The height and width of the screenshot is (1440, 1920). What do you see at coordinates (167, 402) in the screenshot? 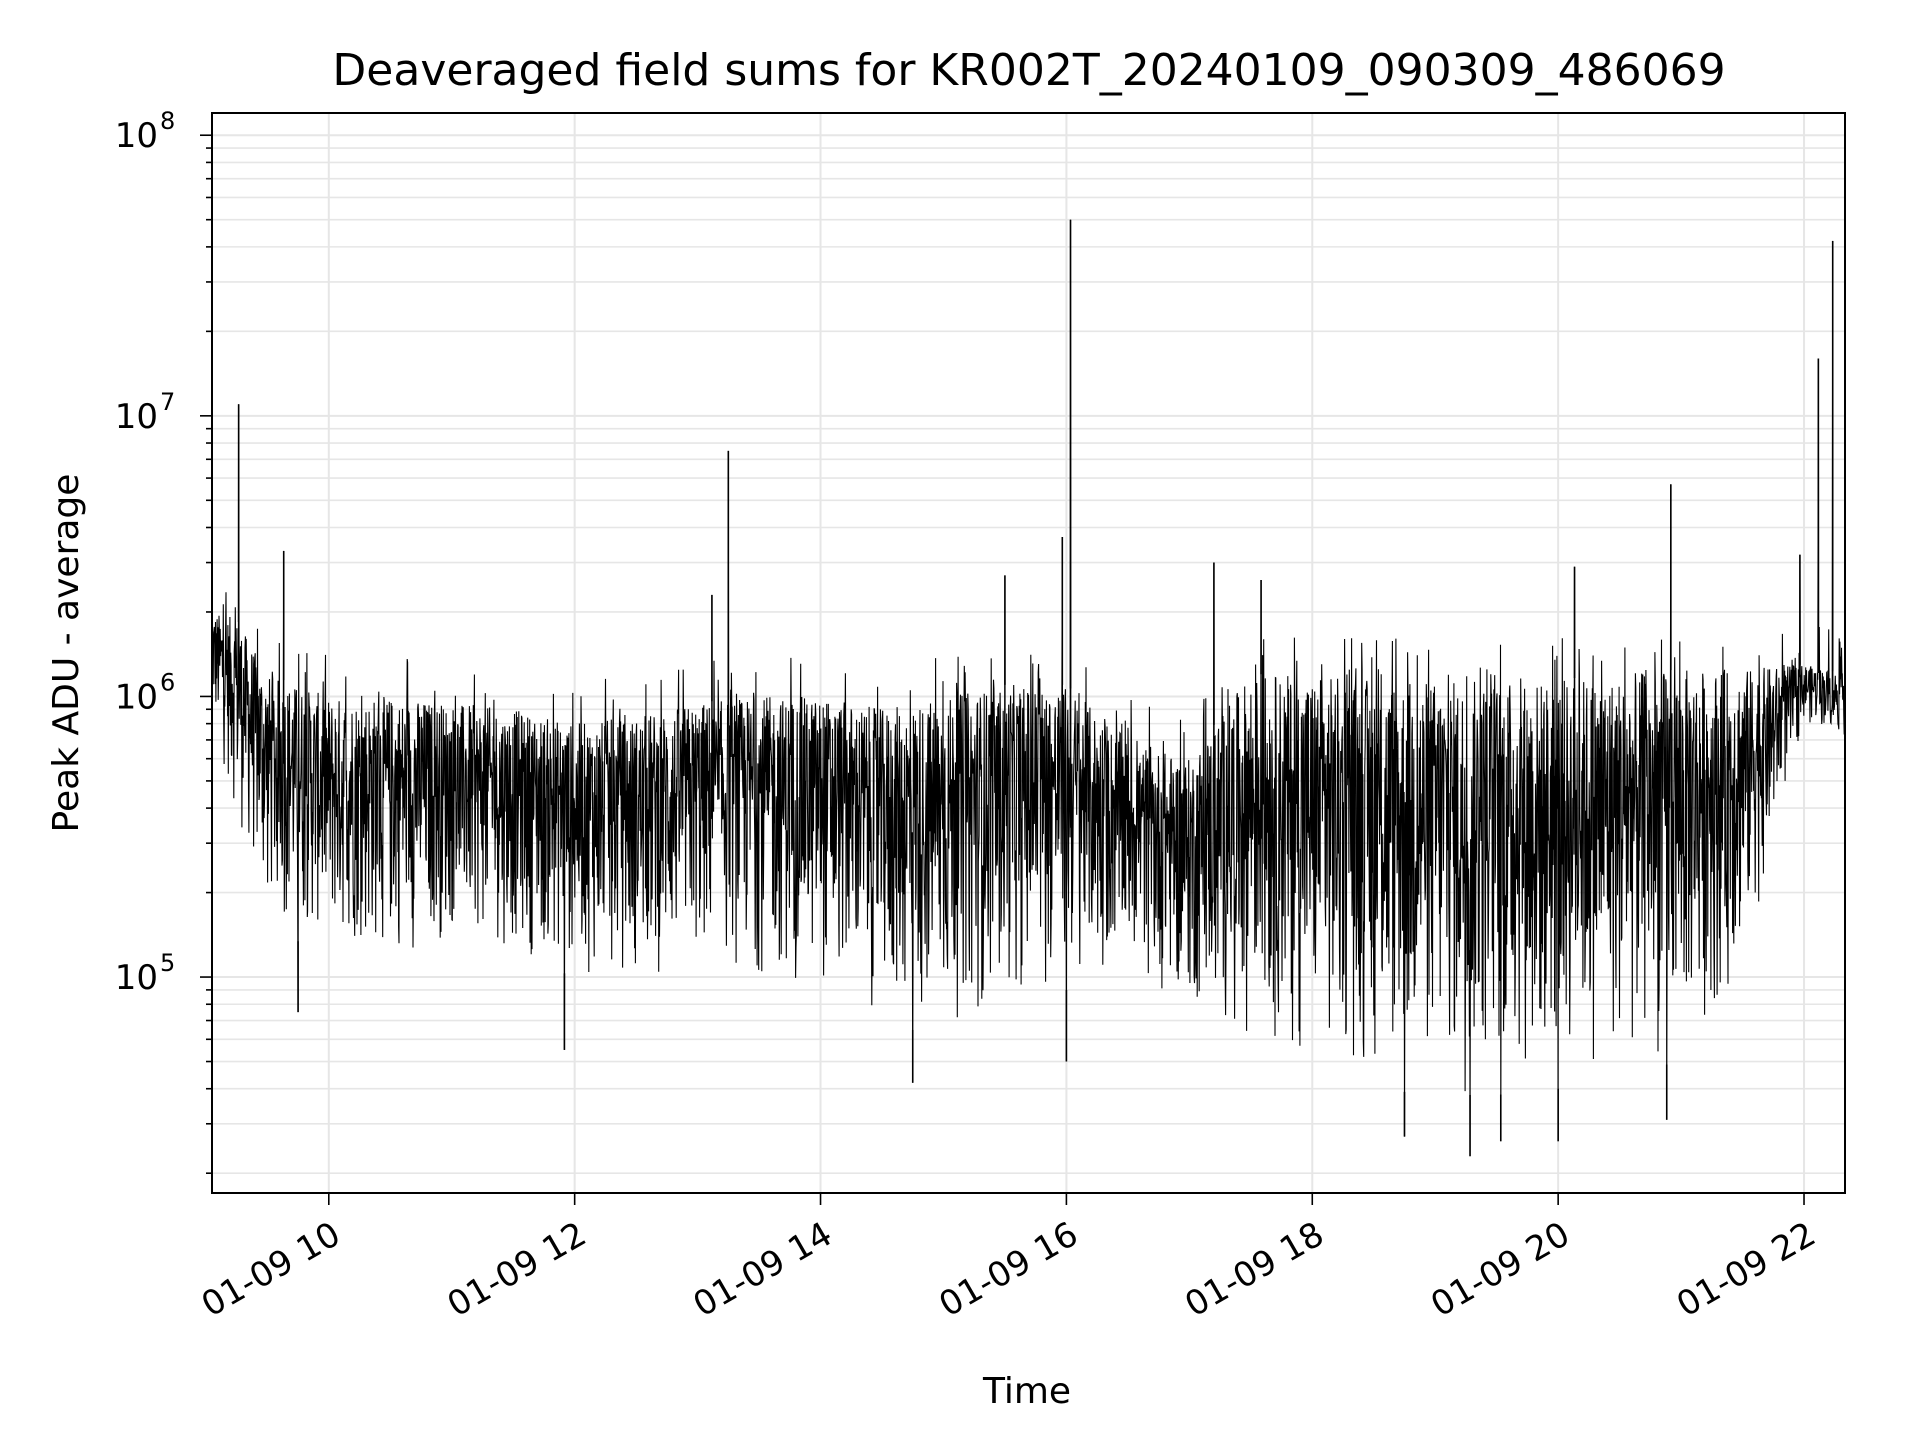
I see `y-tick-exponent: 7` at bounding box center [167, 402].